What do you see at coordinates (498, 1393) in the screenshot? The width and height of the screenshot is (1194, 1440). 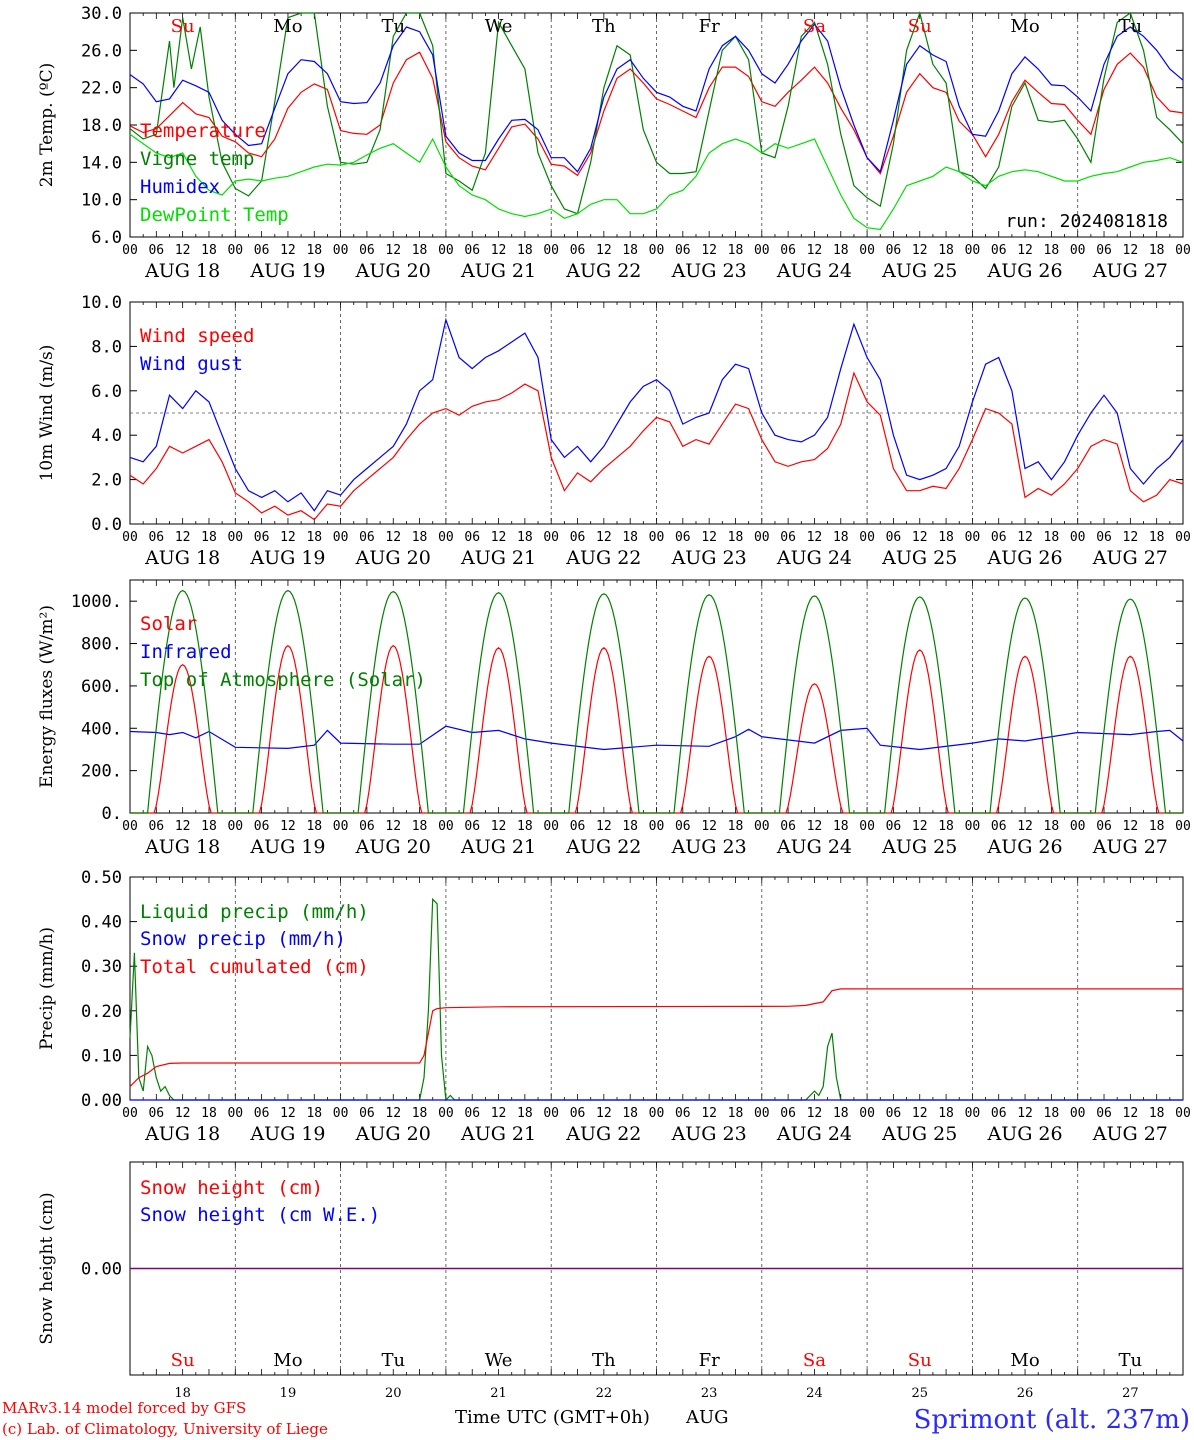 I see `day-number-label: 21` at bounding box center [498, 1393].